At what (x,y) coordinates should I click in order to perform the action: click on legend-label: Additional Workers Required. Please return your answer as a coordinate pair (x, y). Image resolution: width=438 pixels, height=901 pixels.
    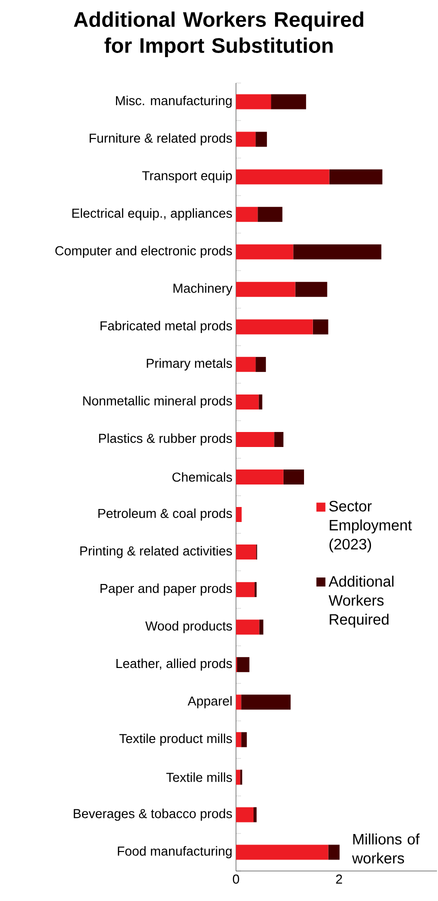
    Looking at the image, I should click on (361, 602).